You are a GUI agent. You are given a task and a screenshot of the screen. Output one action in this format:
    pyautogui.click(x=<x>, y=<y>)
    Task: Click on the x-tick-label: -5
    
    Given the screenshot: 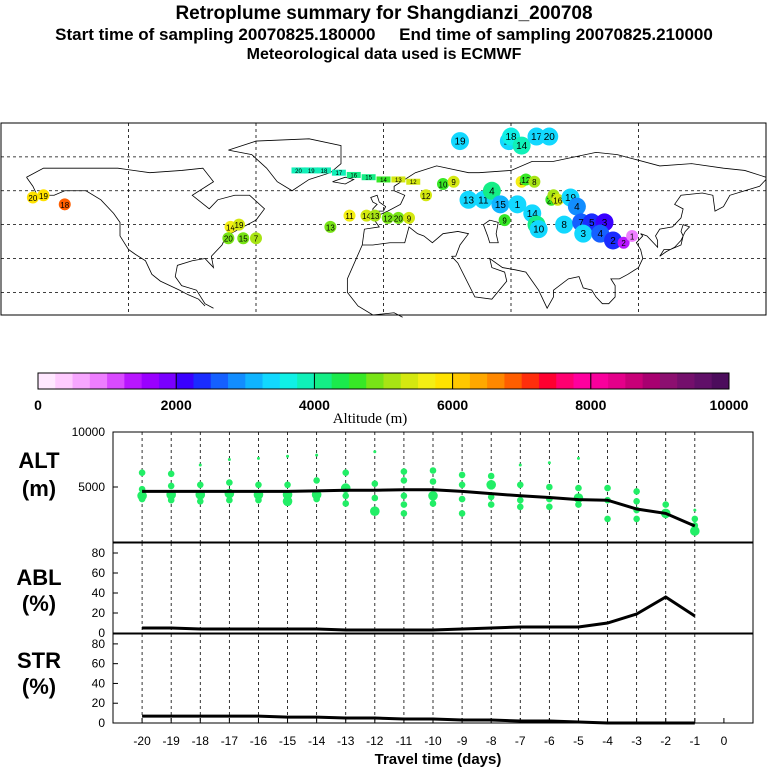 What is the action you would take?
    pyautogui.click(x=578, y=741)
    